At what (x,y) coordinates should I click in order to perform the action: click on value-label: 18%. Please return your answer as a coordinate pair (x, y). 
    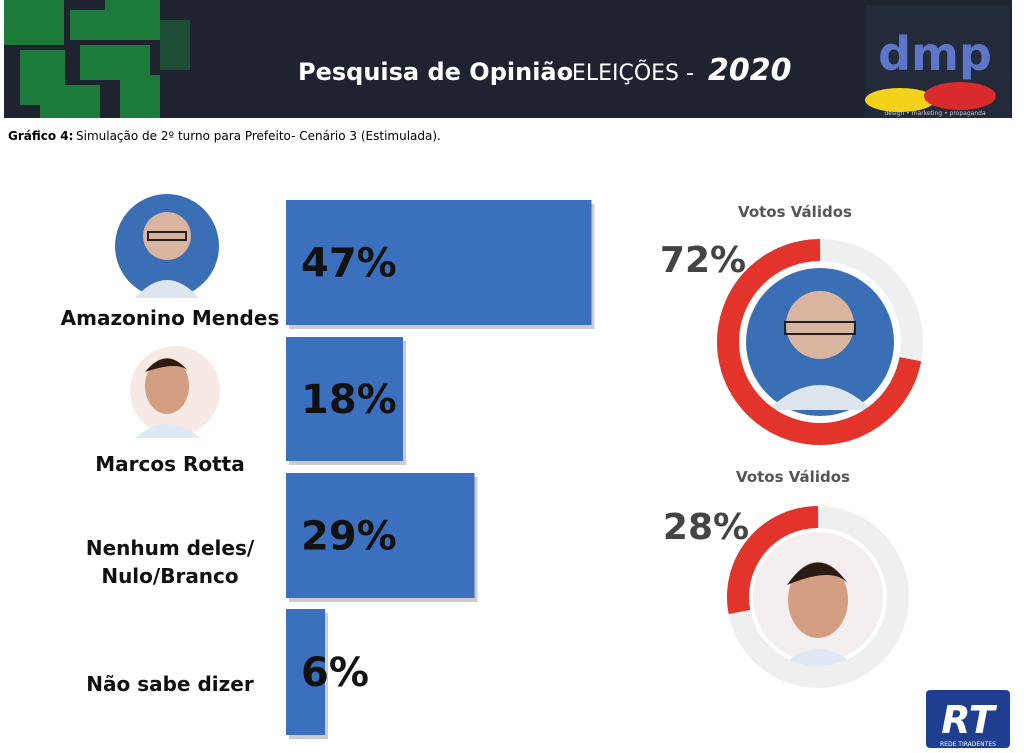
    Looking at the image, I should click on (349, 400).